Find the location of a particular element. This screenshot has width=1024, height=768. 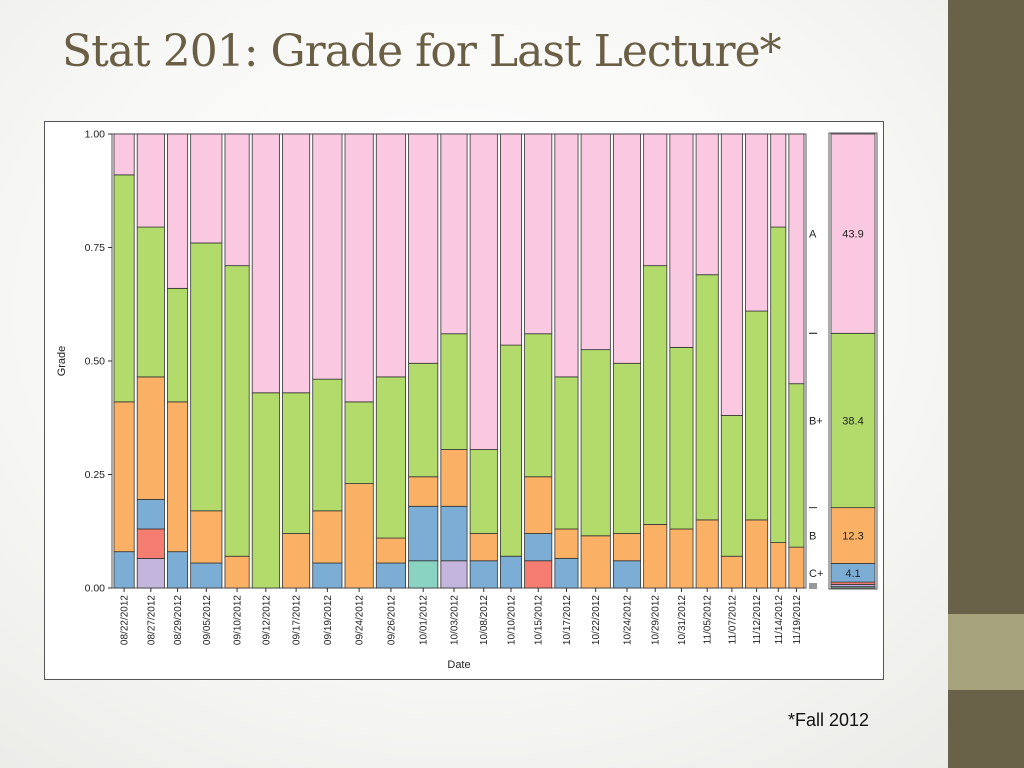

x-tick-label: 11/19/2012 is located at coordinates (797, 620).